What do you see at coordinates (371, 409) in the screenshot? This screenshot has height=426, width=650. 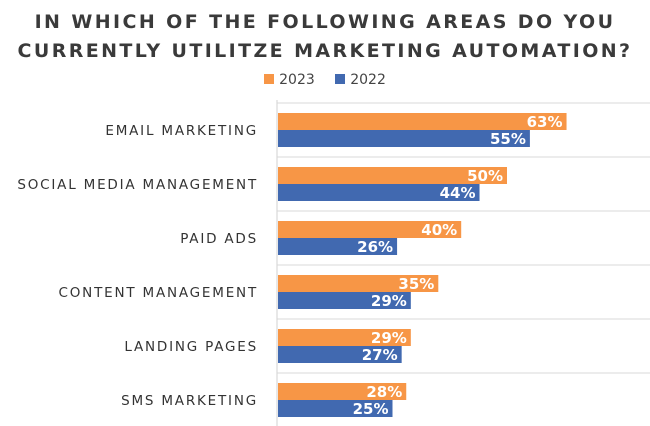 I see `data-label-2022: 25%` at bounding box center [371, 409].